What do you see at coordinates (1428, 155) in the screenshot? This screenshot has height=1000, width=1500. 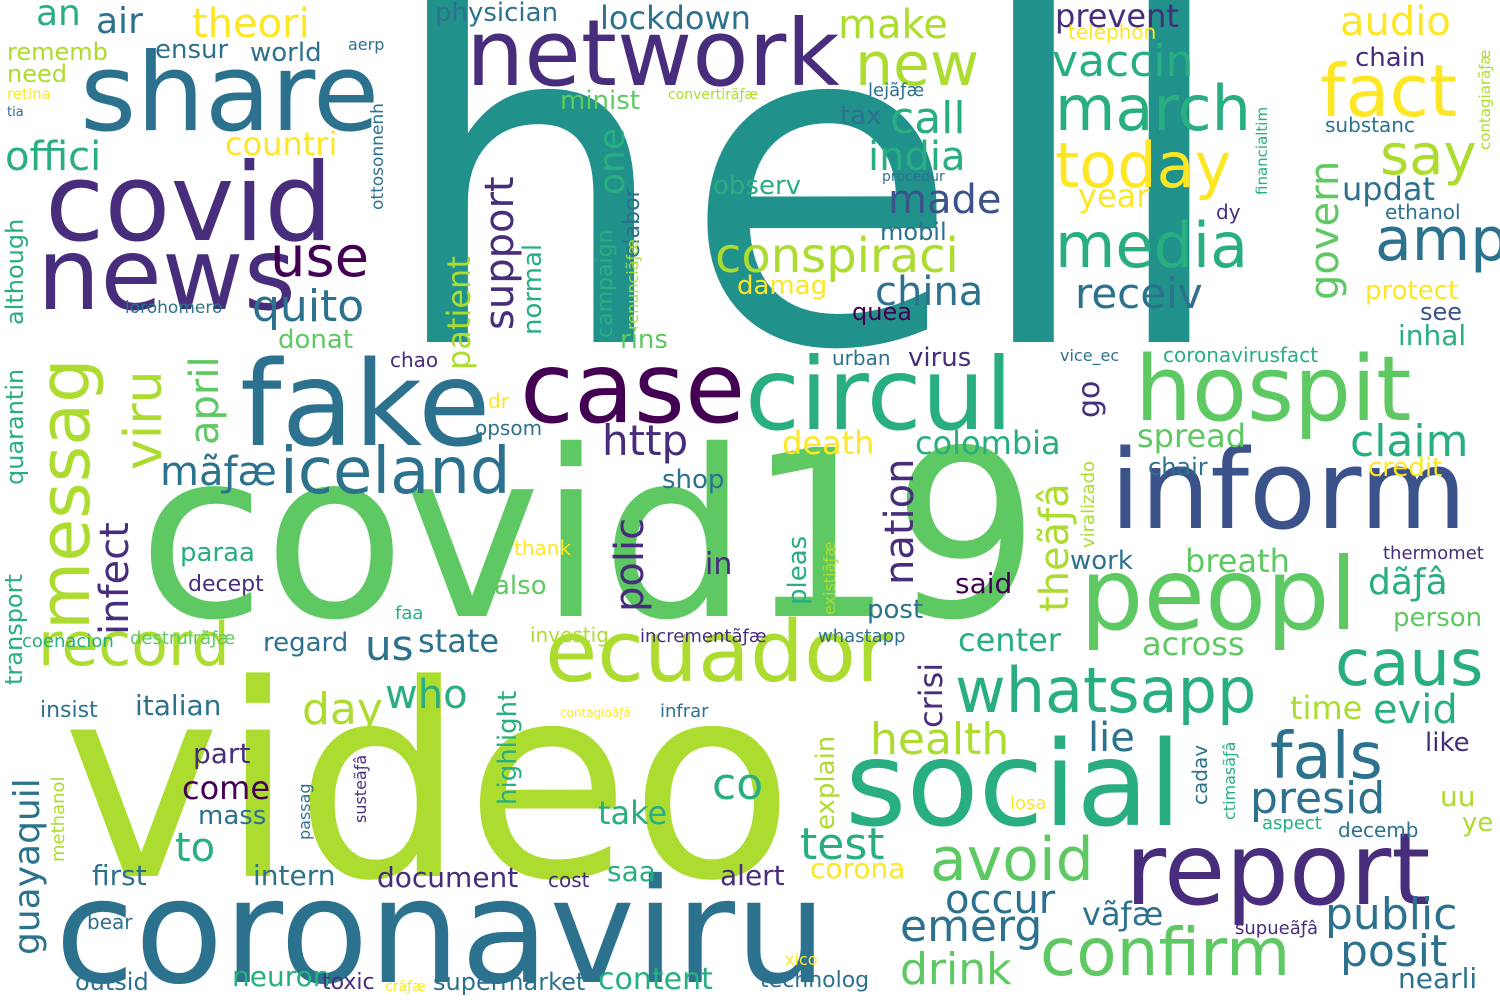 I see `word-say: say` at bounding box center [1428, 155].